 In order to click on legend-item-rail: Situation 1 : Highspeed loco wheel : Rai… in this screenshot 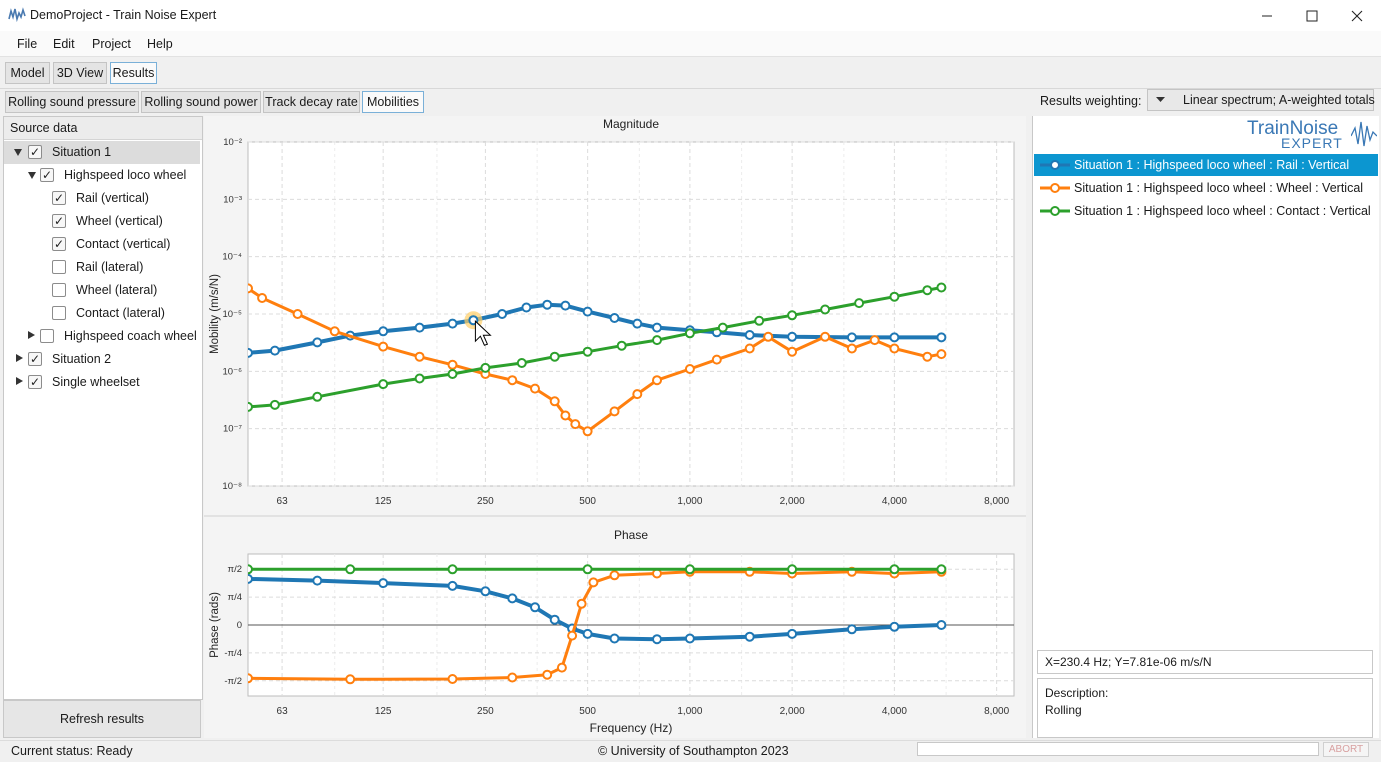, I will do `click(1206, 165)`.